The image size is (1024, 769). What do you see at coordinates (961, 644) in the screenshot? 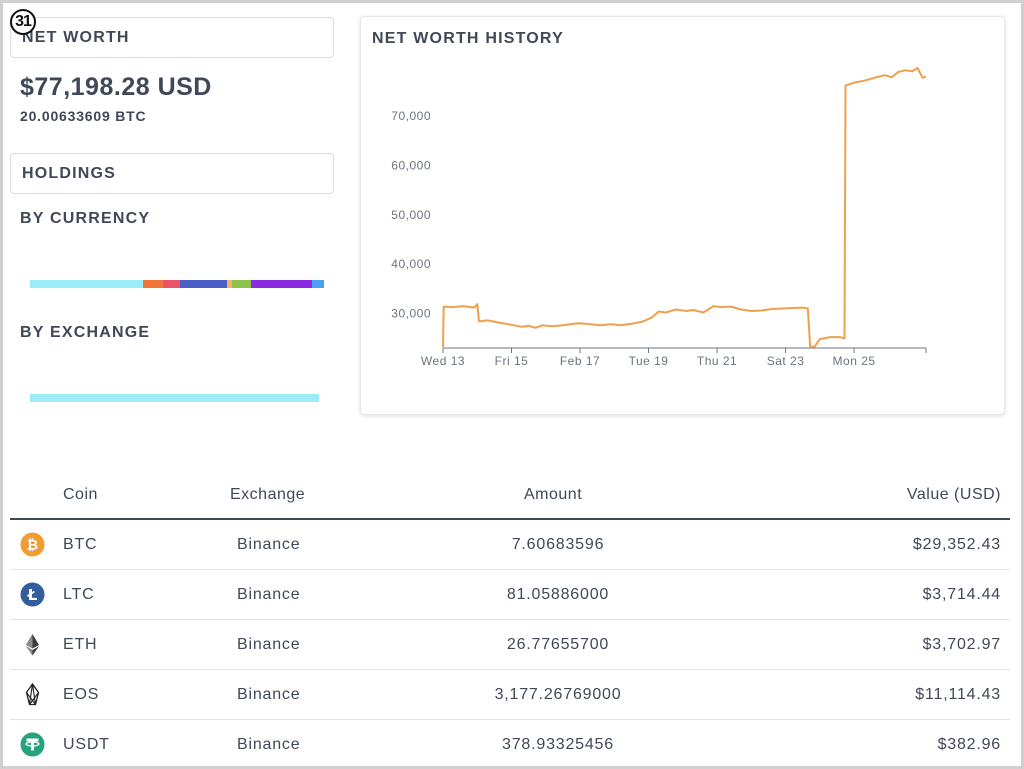
I see `coin-value-usd: $3,702.97` at bounding box center [961, 644].